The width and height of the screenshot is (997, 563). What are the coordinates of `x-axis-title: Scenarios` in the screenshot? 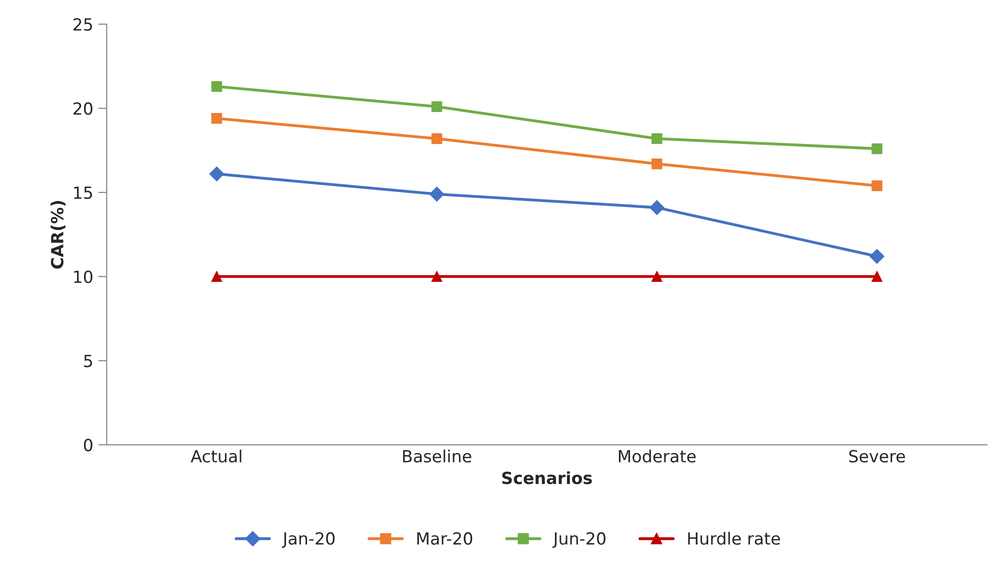 It's located at (547, 477).